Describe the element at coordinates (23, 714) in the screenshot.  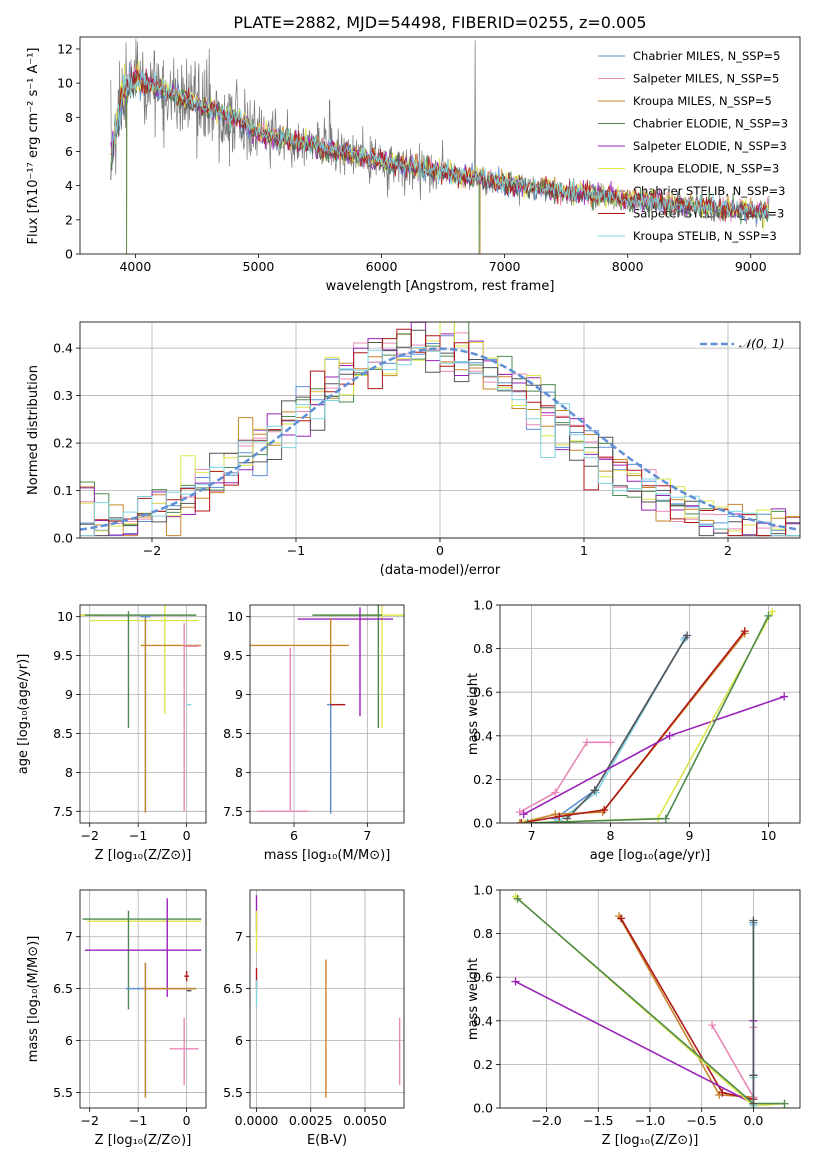
I see `y-axis-label: age [log₁₀(age/yr)]` at that location.